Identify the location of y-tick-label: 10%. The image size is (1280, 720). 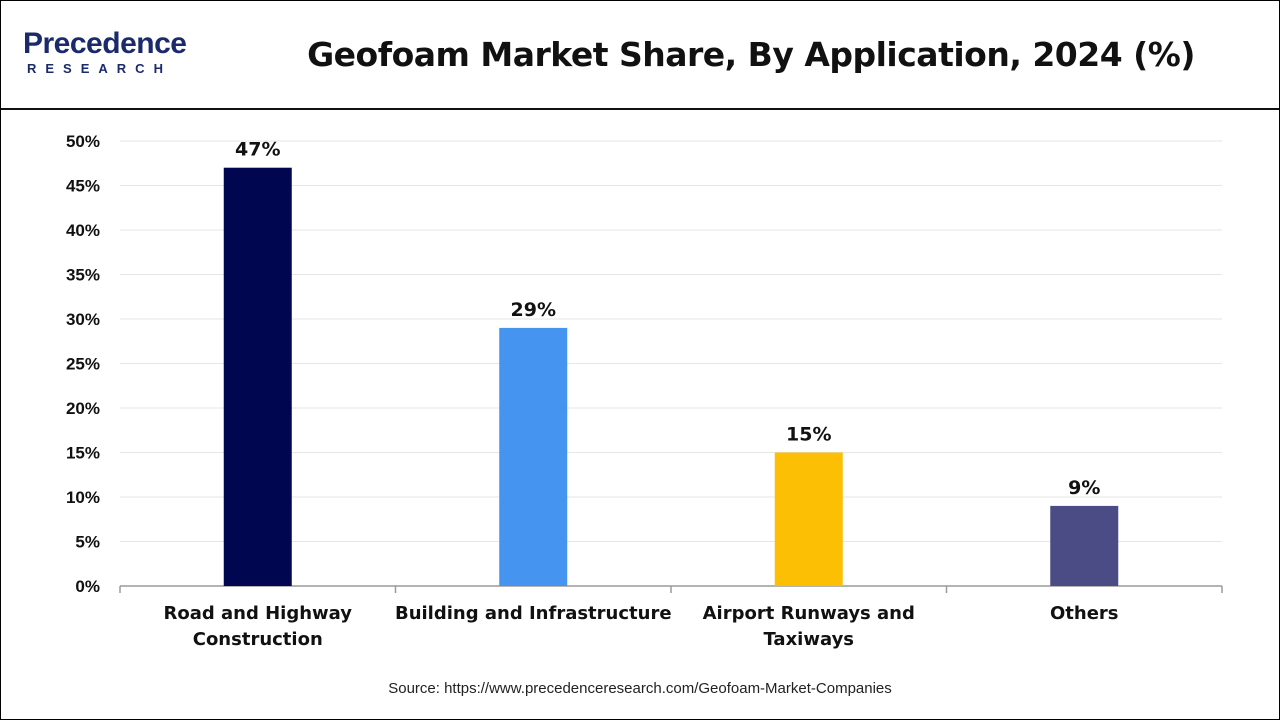
(83, 497).